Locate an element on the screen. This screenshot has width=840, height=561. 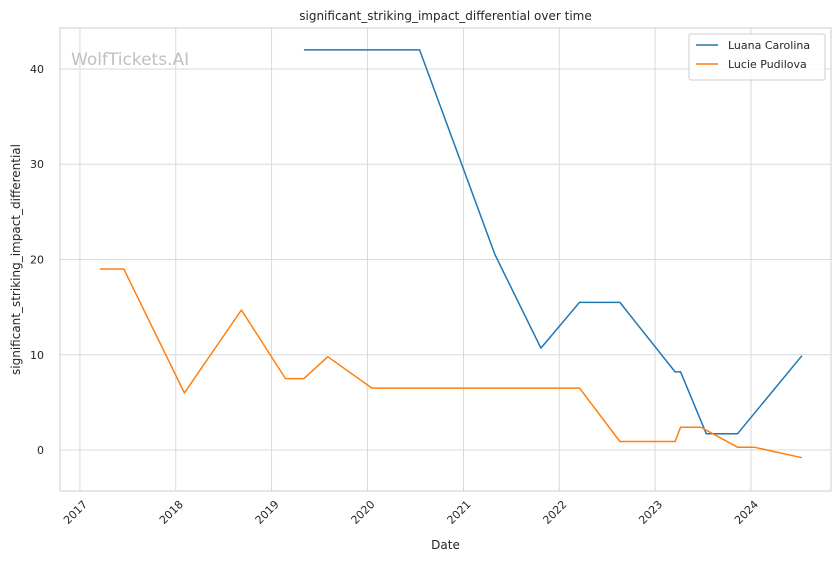
y-axis-ticks: 0 10 20 30 40 is located at coordinates (37, 260).